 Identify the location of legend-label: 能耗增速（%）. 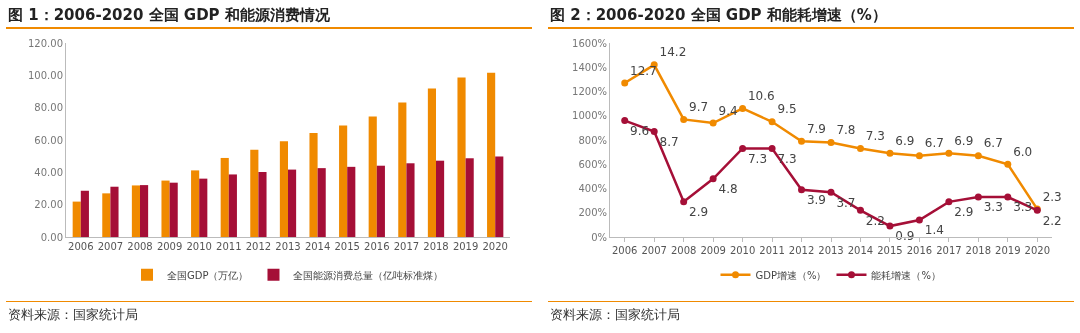
(906, 275).